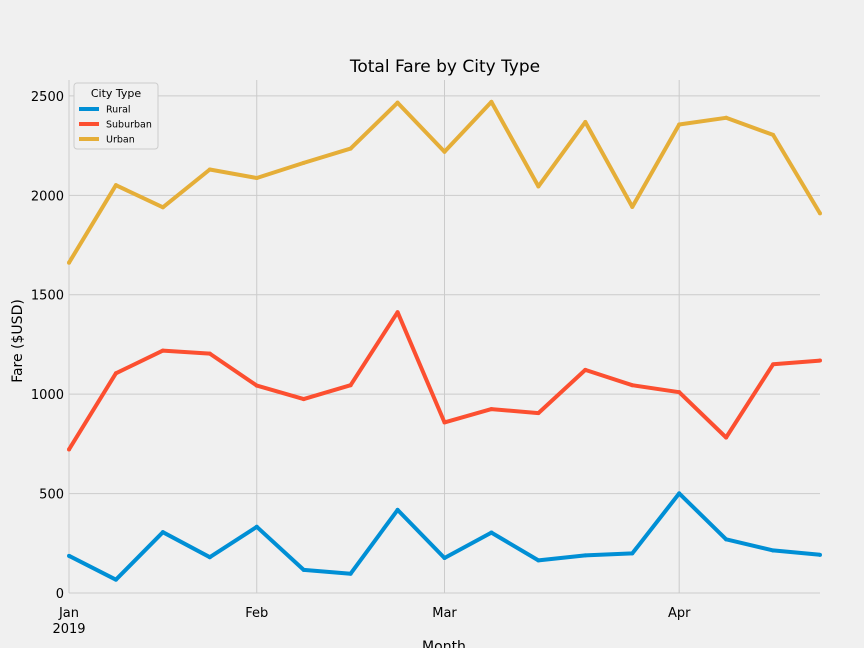 The width and height of the screenshot is (864, 648). Describe the element at coordinates (118, 110) in the screenshot. I see `legend-label-rural: Rural` at that location.